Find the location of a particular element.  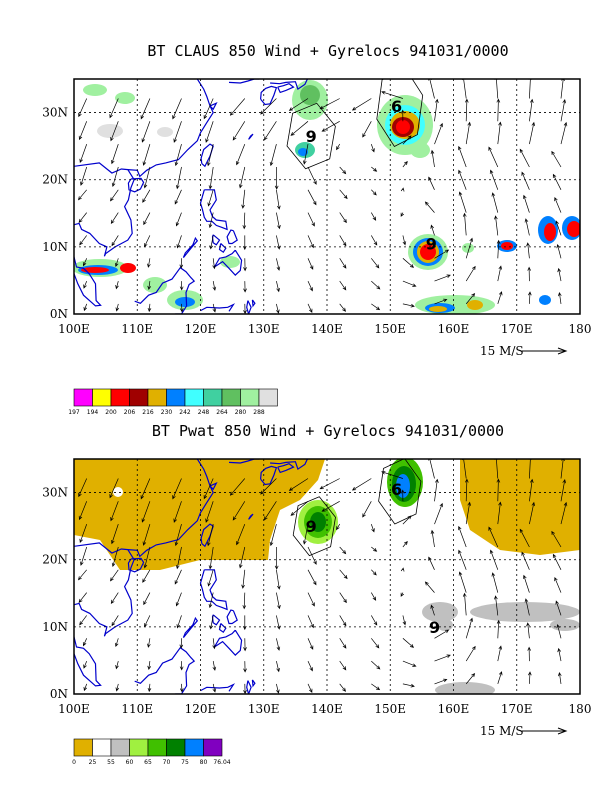

x-tick-label: 150E is located at coordinates (390, 709).